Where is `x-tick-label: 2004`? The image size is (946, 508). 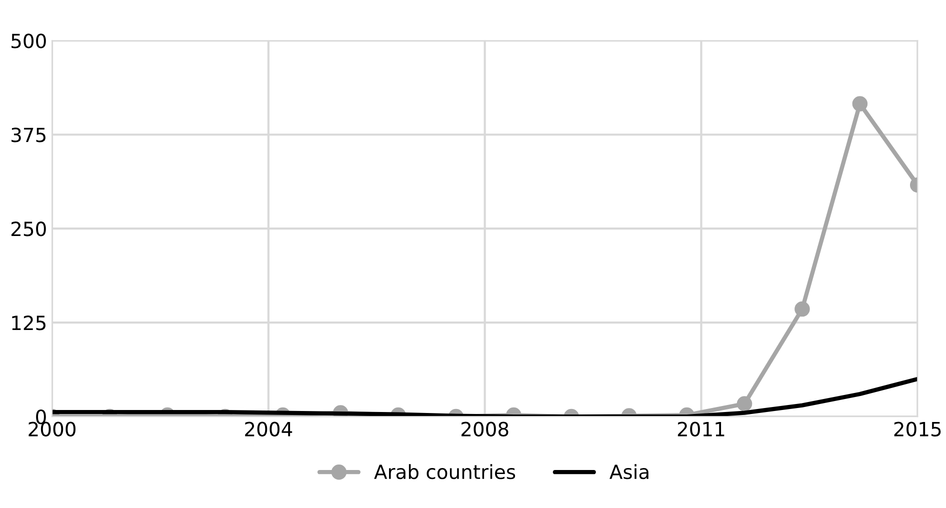
x-tick-label: 2004 is located at coordinates (268, 429).